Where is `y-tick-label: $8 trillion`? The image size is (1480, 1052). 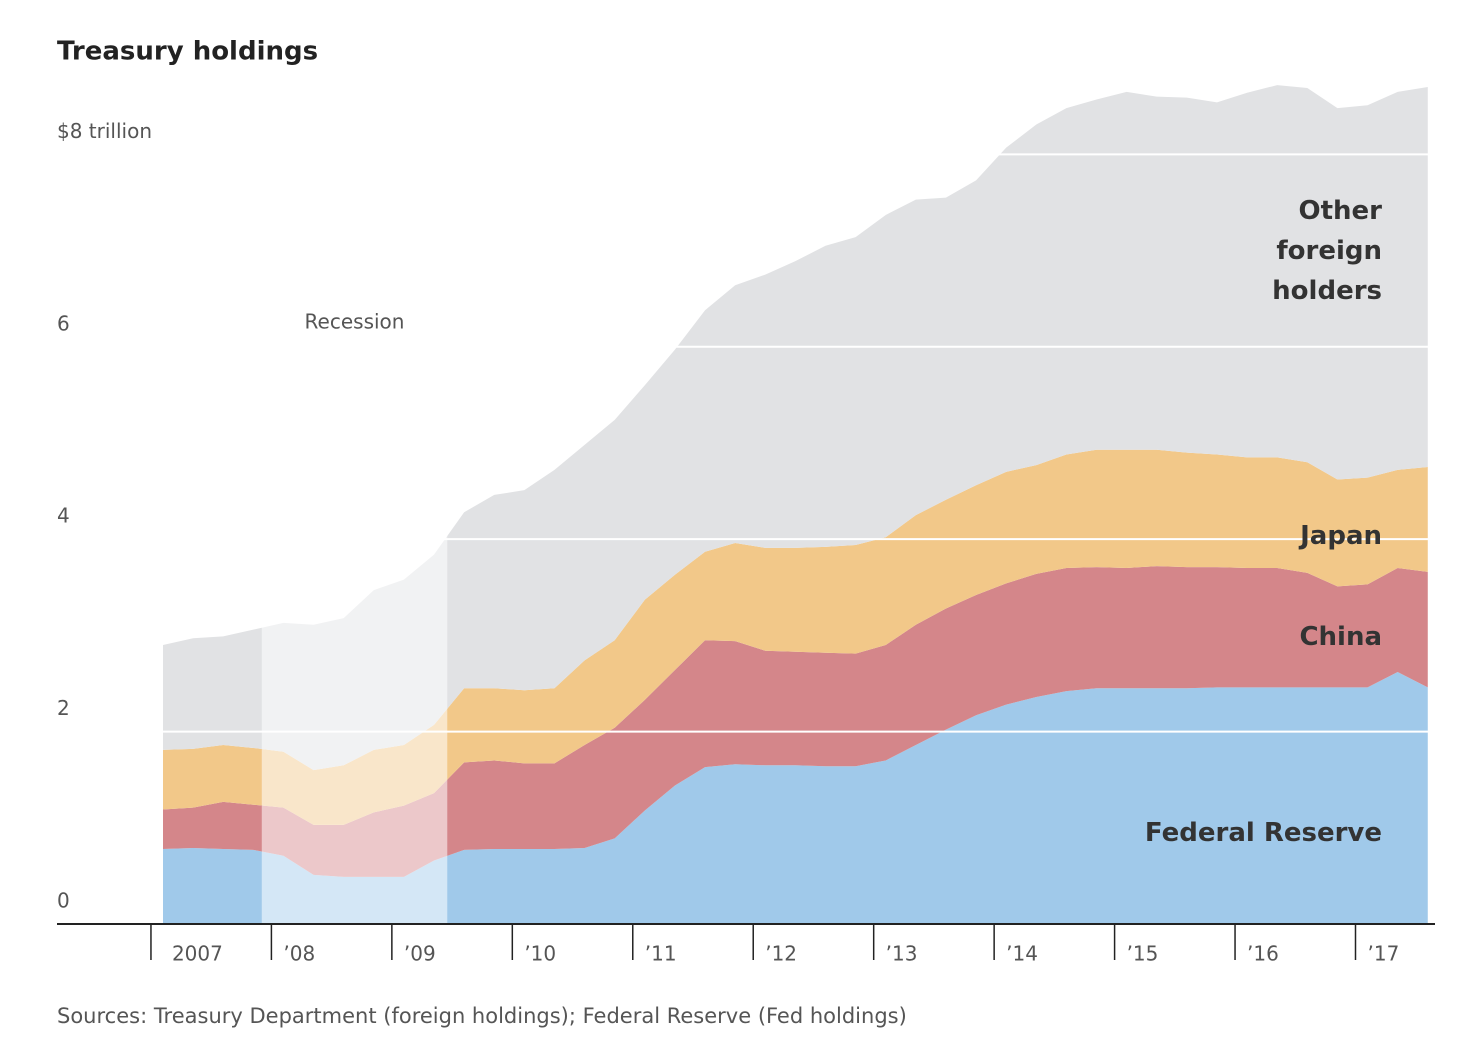
y-tick-label: $8 trillion is located at coordinates (104, 131).